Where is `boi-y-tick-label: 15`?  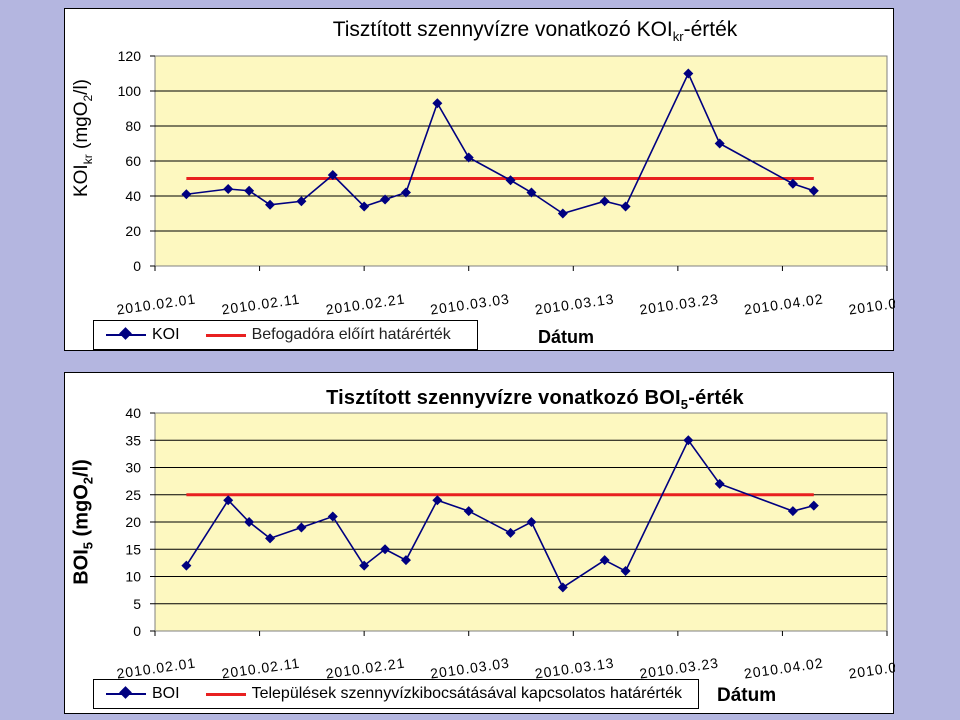
boi-y-tick-label: 15 is located at coordinates (133, 549).